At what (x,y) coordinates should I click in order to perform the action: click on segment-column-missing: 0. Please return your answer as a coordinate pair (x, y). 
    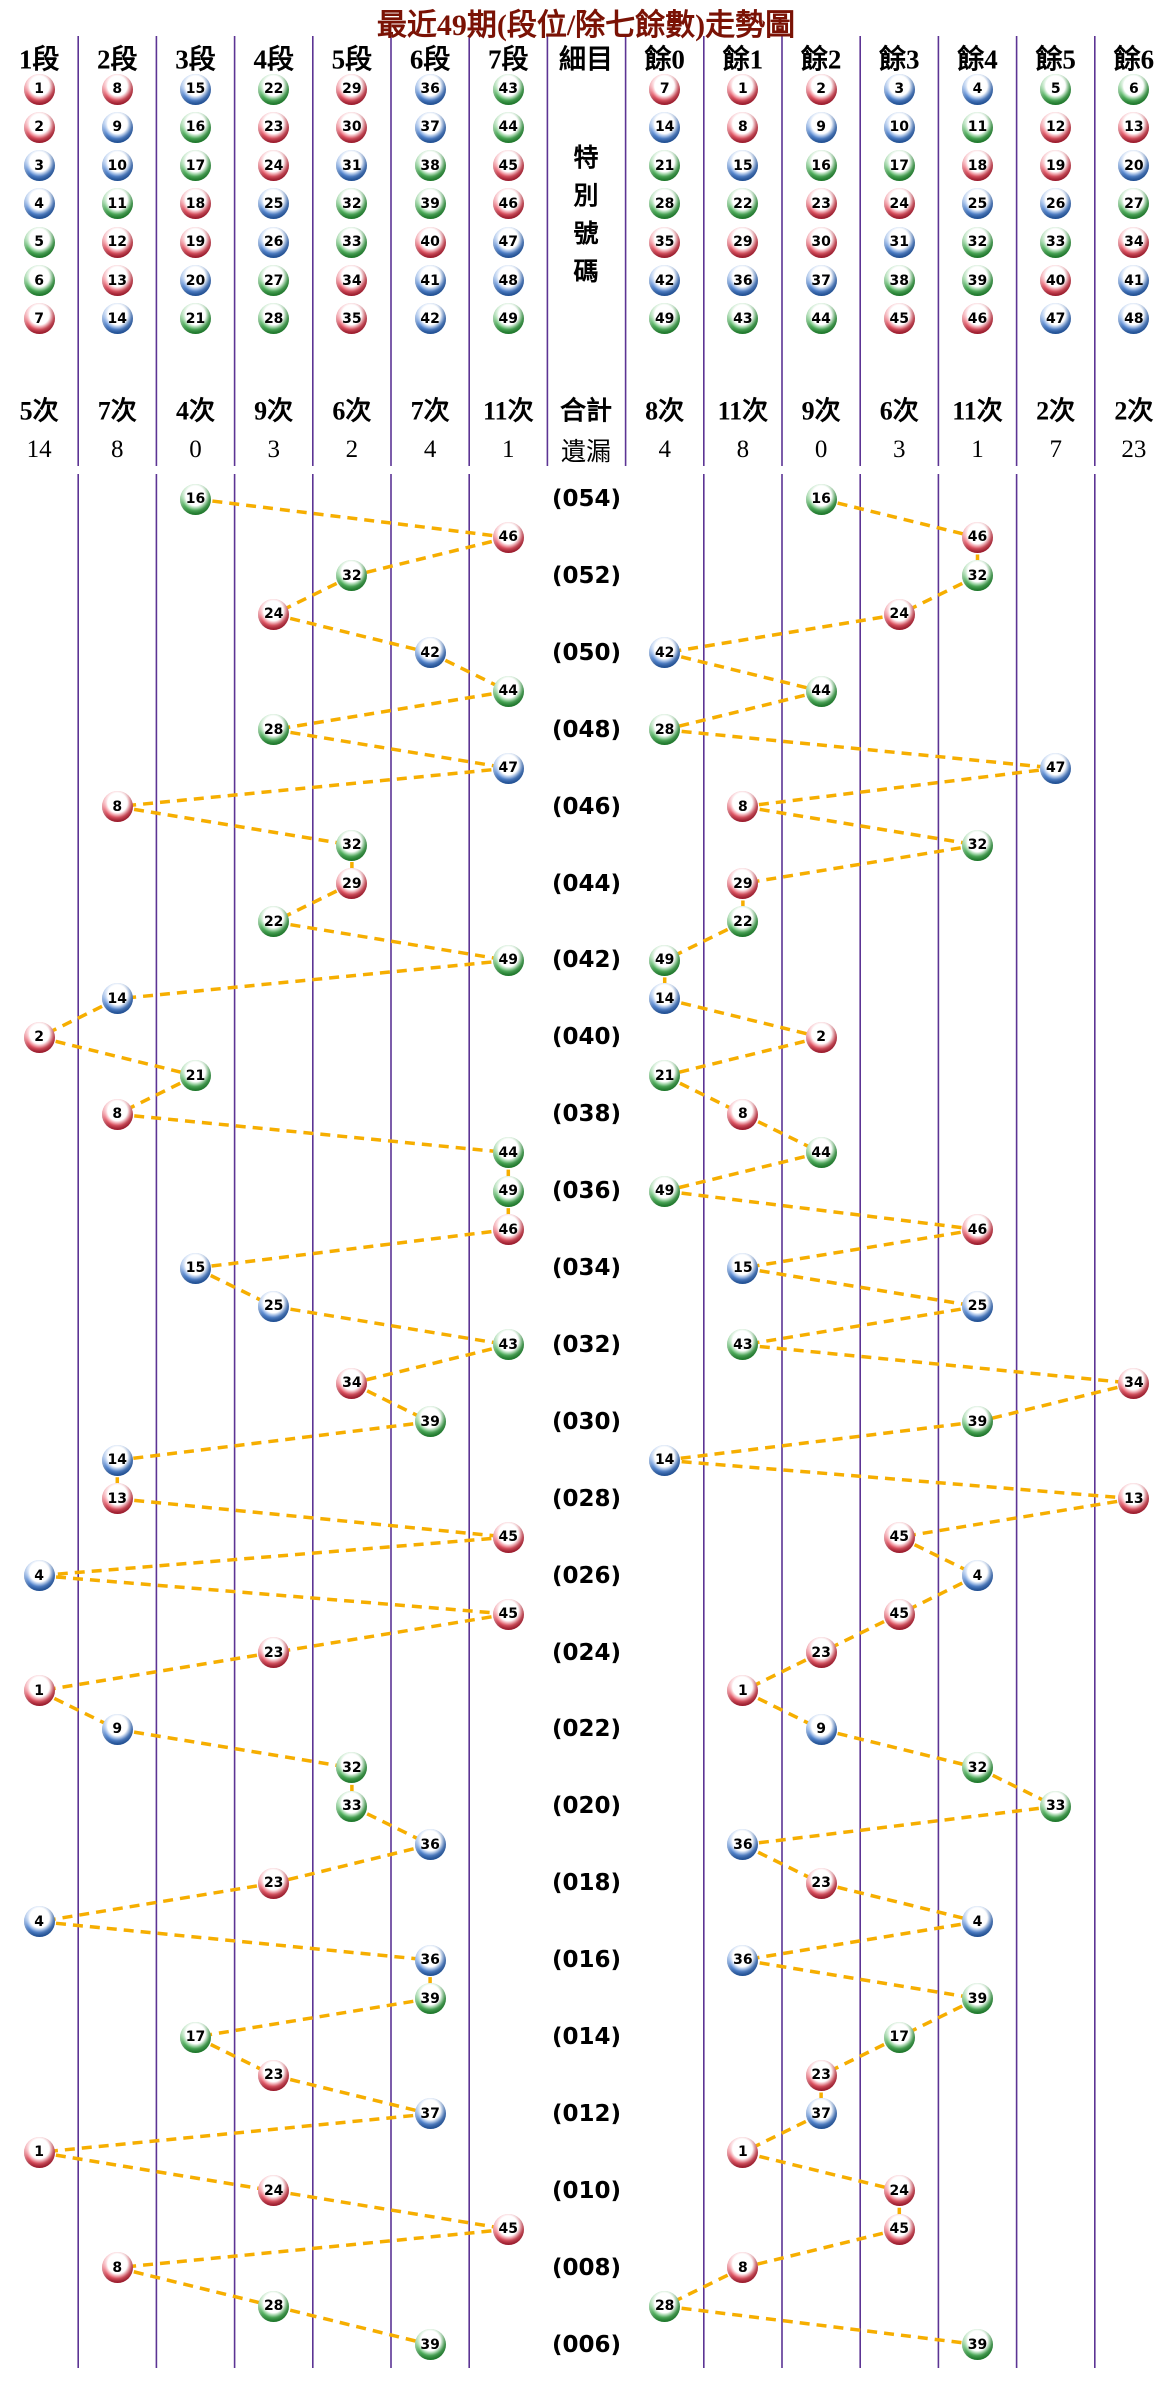
    Looking at the image, I should click on (195, 449).